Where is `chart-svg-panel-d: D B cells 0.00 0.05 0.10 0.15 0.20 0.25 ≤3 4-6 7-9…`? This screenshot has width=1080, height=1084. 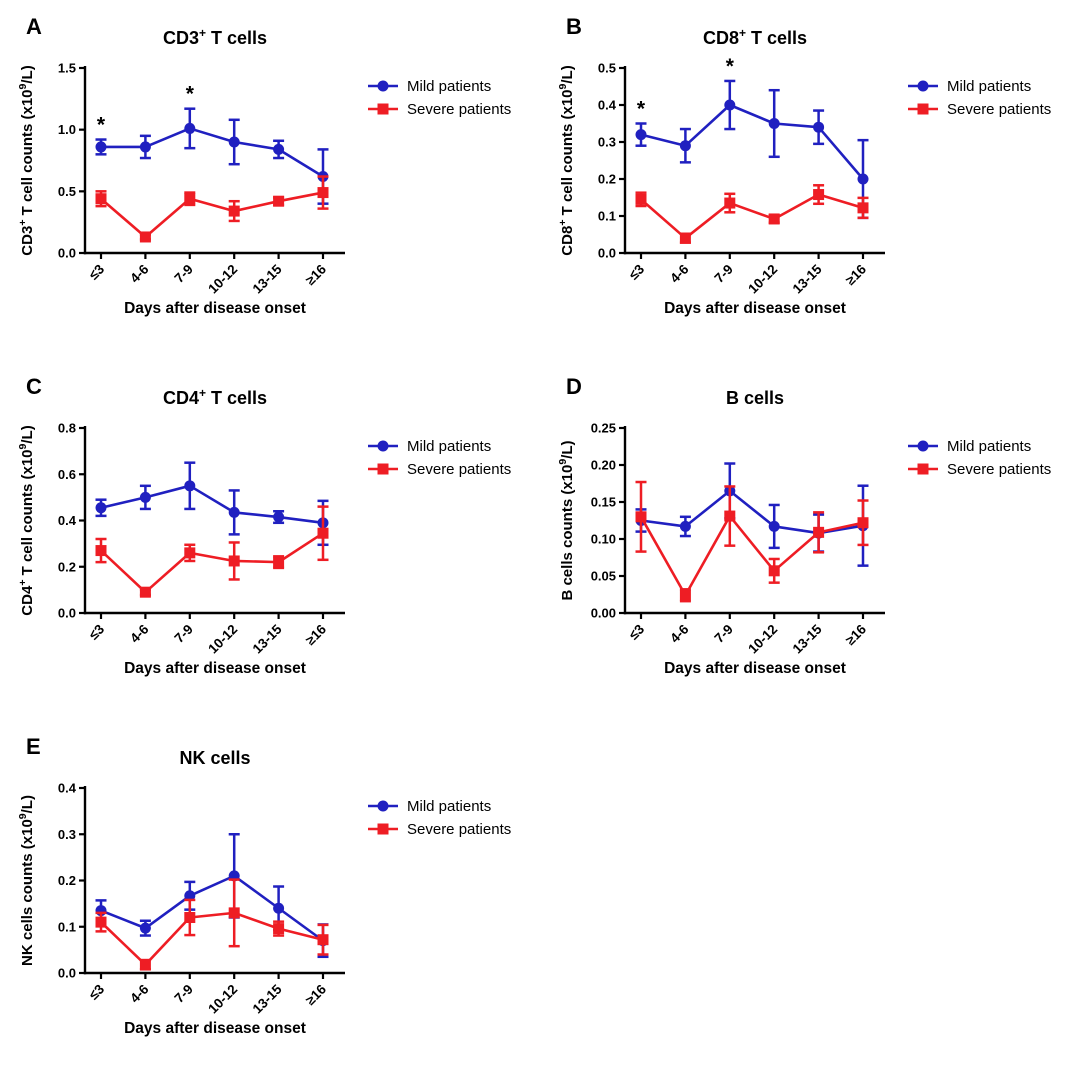
chart-svg-panel-d: D B cells 0.00 0.05 0.10 0.15 0.20 0.25 ≤3 4-6 7-9… is located at coordinates (804, 525).